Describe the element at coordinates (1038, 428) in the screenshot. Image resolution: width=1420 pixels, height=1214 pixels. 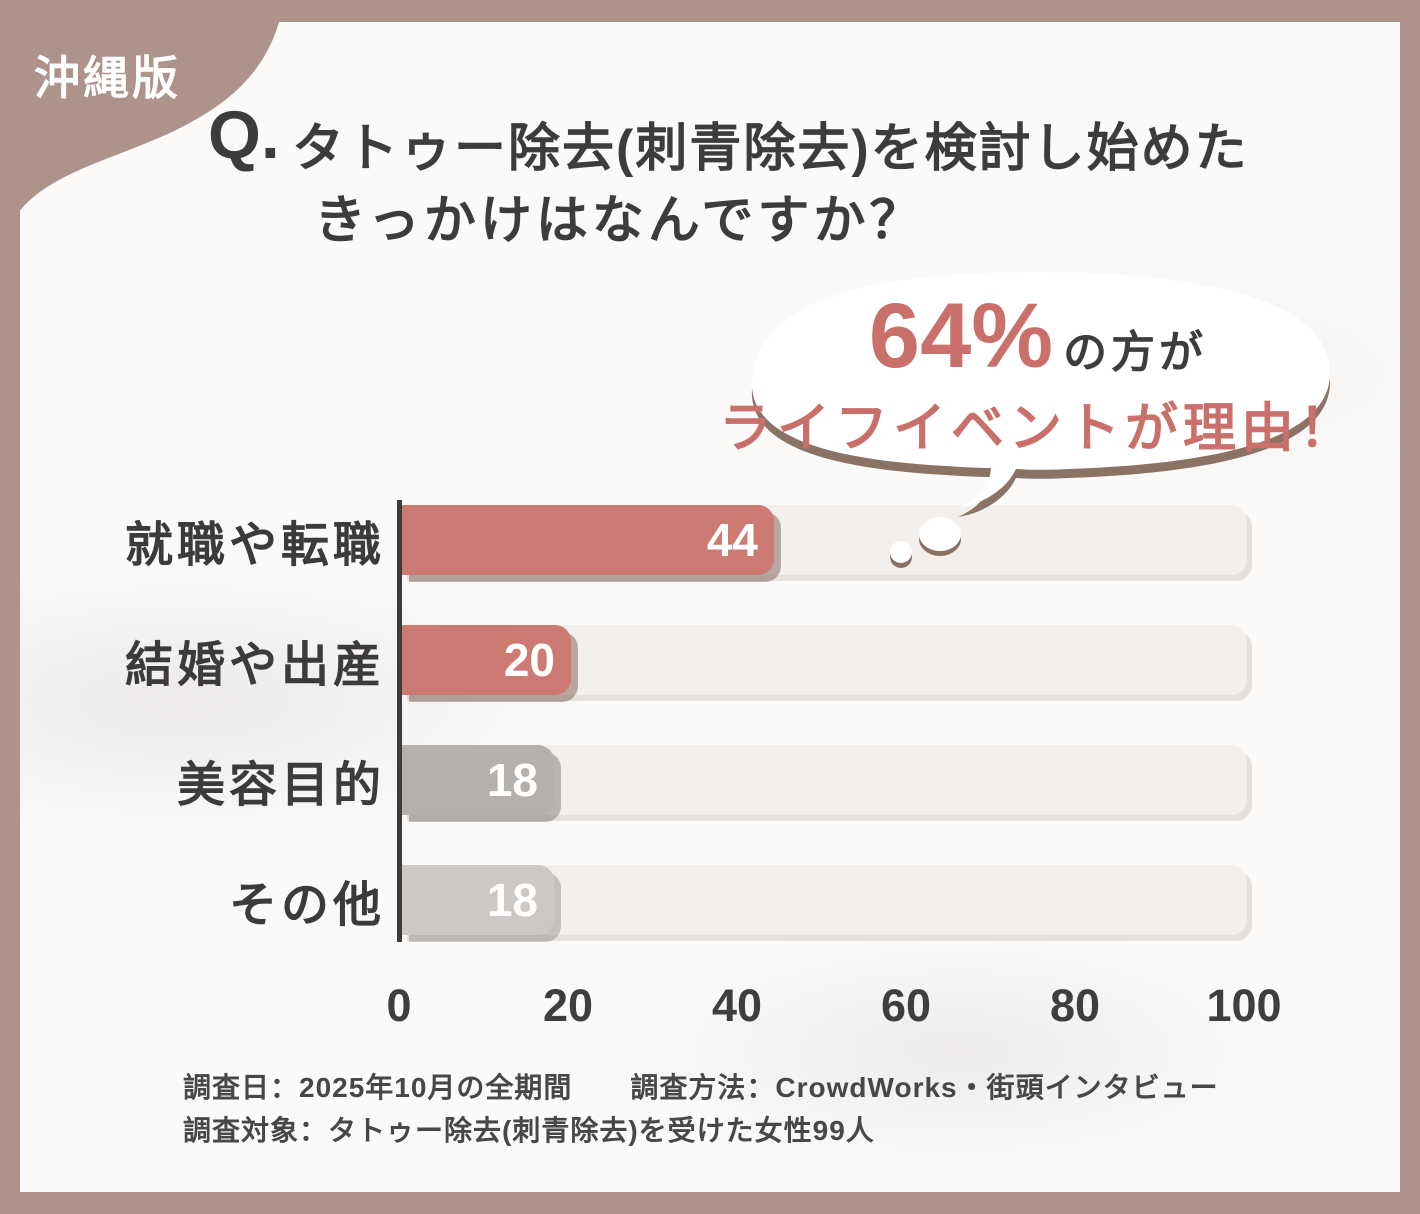
I see `callout-line2: ライフイベントが理由！` at that location.